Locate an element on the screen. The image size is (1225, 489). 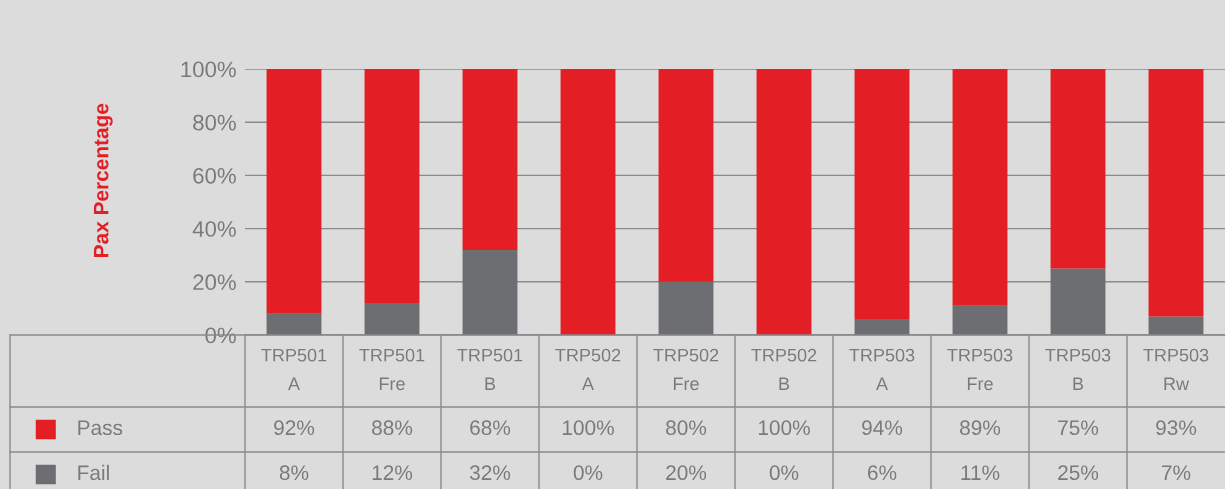
data-label: 7% is located at coordinates (1176, 473).